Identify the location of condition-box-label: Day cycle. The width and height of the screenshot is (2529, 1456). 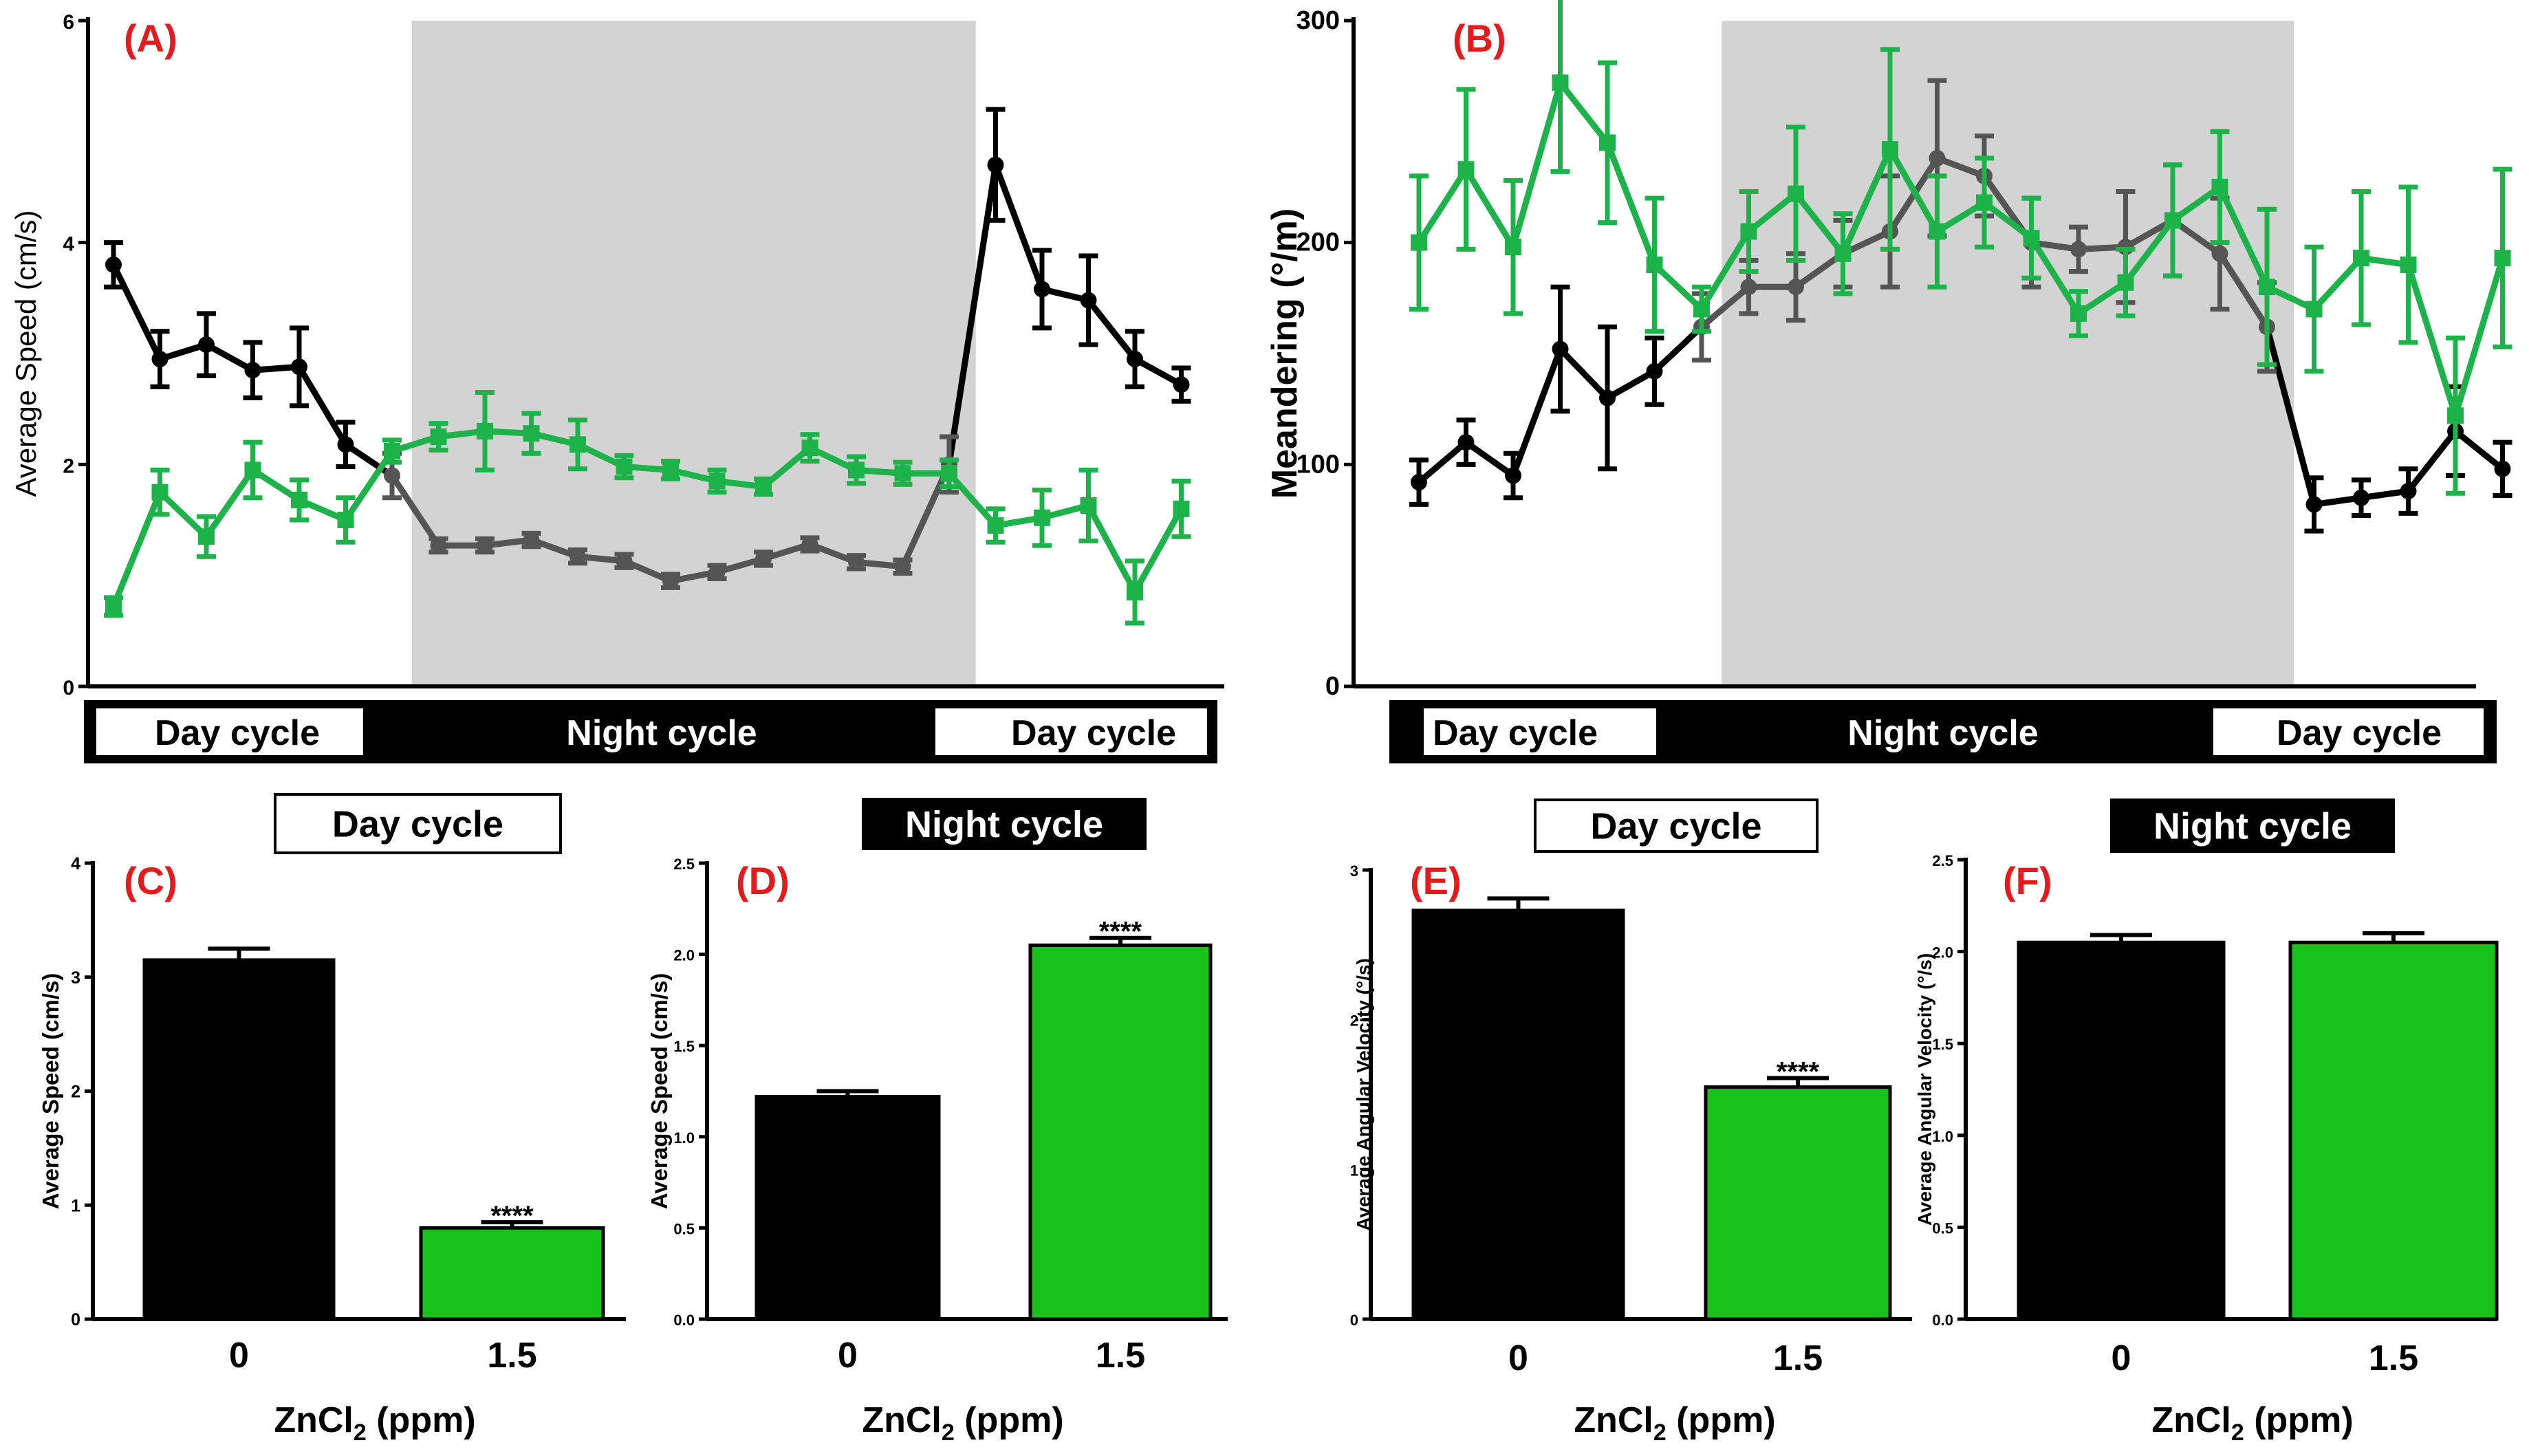
(418, 825).